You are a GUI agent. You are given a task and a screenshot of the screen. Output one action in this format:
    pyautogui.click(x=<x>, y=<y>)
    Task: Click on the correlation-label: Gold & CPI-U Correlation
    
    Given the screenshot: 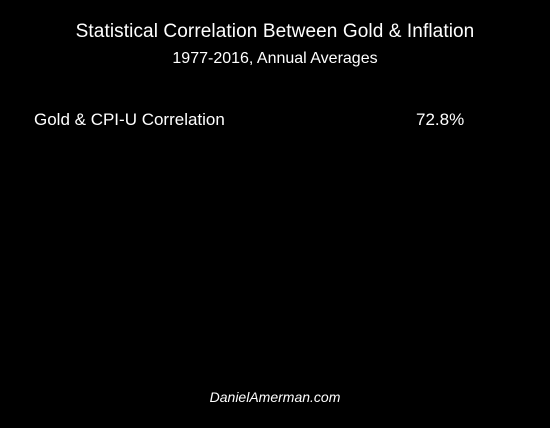 What is the action you would take?
    pyautogui.click(x=129, y=119)
    